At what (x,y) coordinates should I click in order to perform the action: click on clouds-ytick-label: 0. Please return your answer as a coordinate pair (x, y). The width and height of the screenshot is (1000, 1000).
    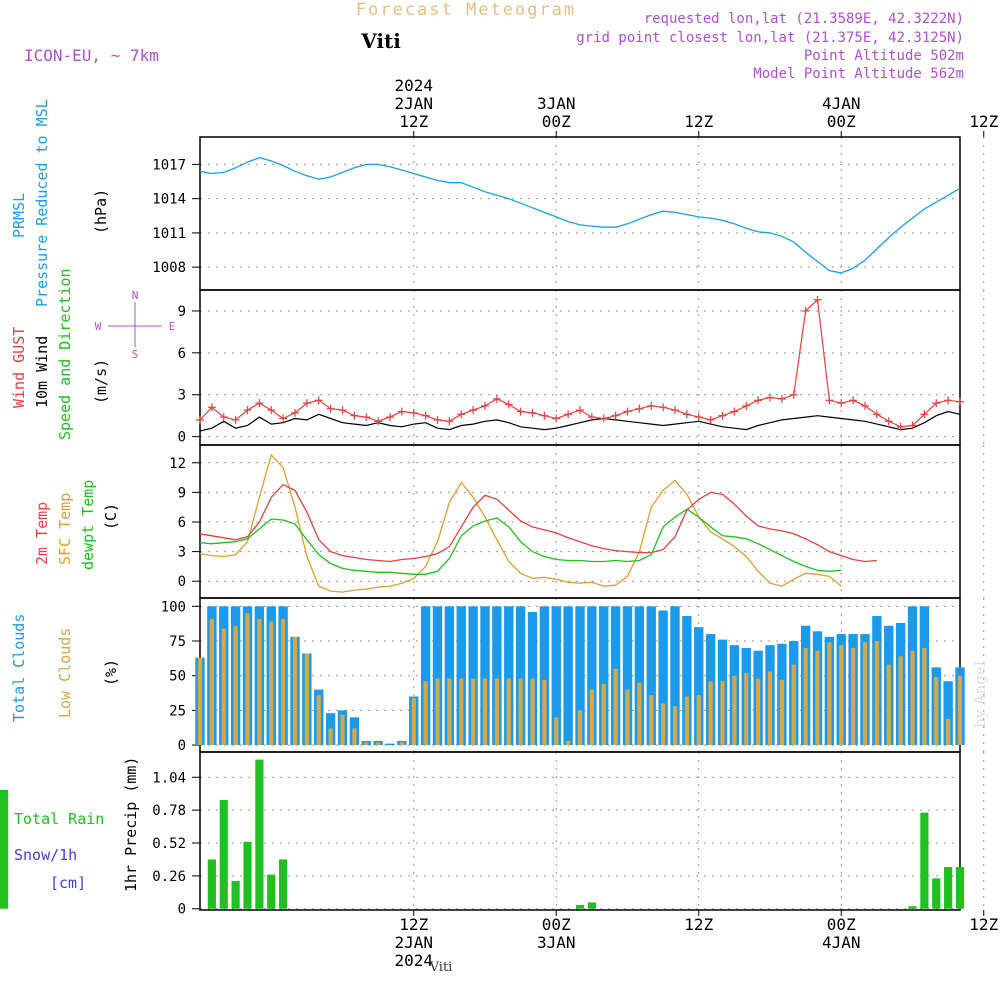
    Looking at the image, I should click on (182, 746).